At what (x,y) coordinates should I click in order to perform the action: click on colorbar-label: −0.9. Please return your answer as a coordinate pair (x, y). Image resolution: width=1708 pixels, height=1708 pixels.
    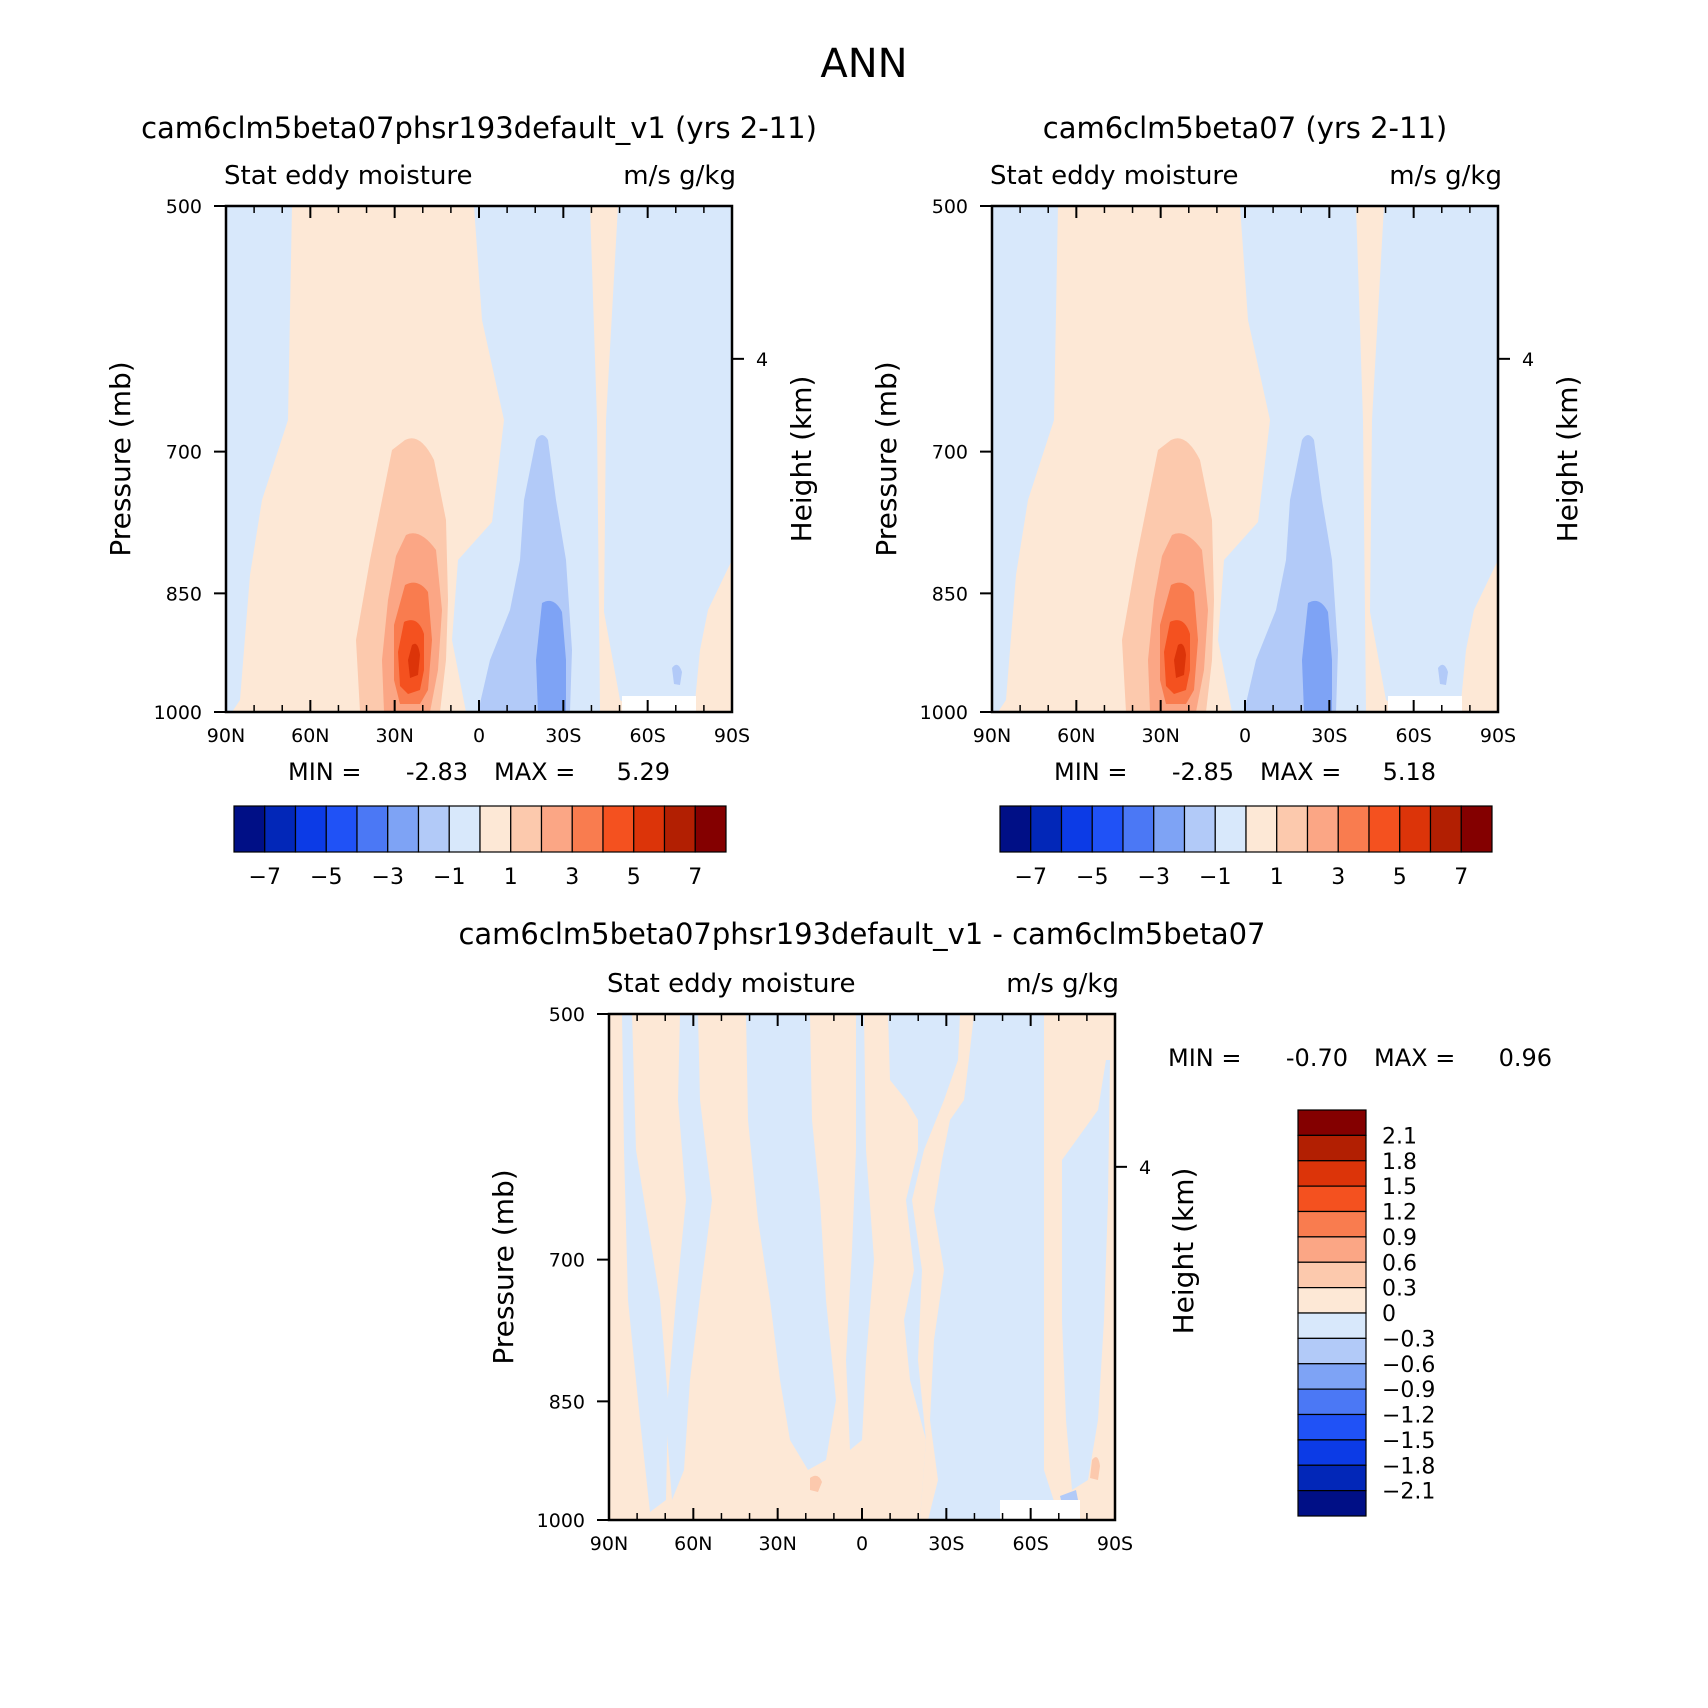
    Looking at the image, I should click on (1408, 1390).